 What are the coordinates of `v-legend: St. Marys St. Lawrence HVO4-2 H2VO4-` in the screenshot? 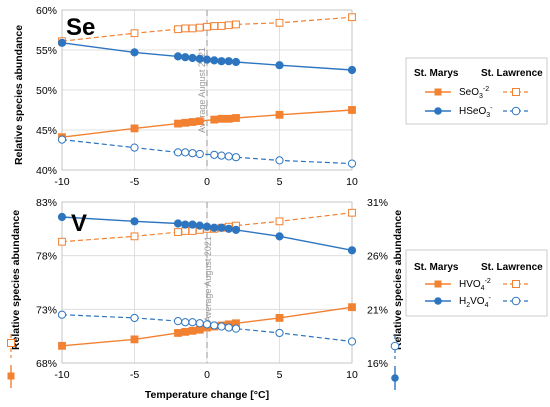 It's located at (476, 283).